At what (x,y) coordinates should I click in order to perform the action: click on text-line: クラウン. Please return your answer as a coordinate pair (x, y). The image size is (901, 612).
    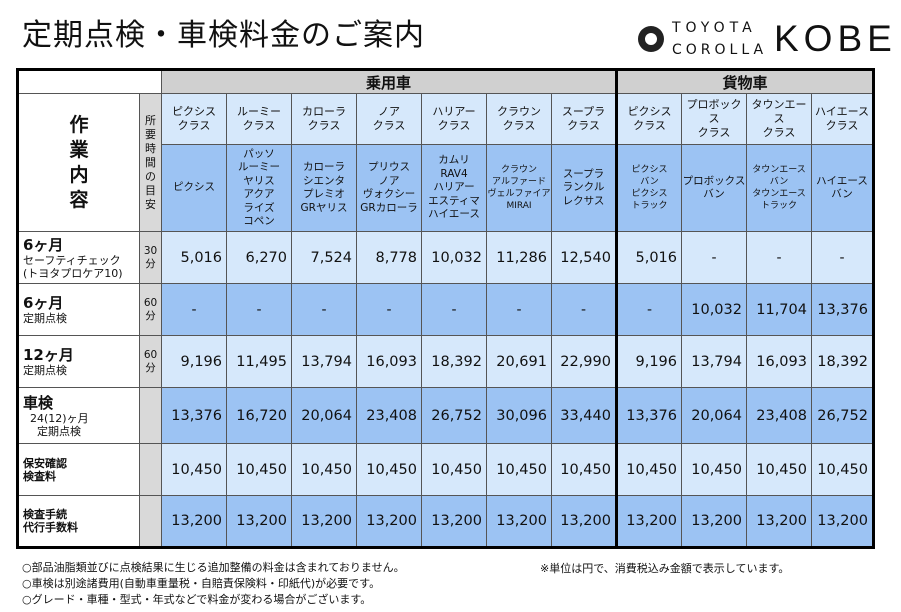
    Looking at the image, I should click on (518, 170).